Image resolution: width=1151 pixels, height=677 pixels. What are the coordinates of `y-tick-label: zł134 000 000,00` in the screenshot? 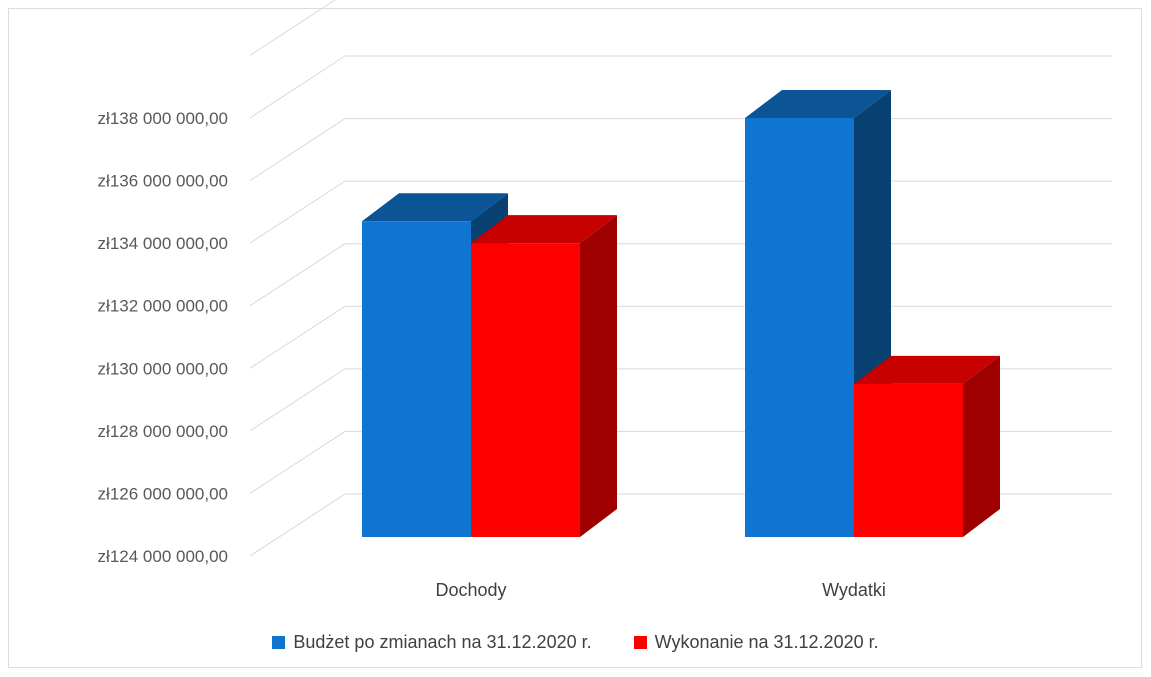 It's located at (163, 243).